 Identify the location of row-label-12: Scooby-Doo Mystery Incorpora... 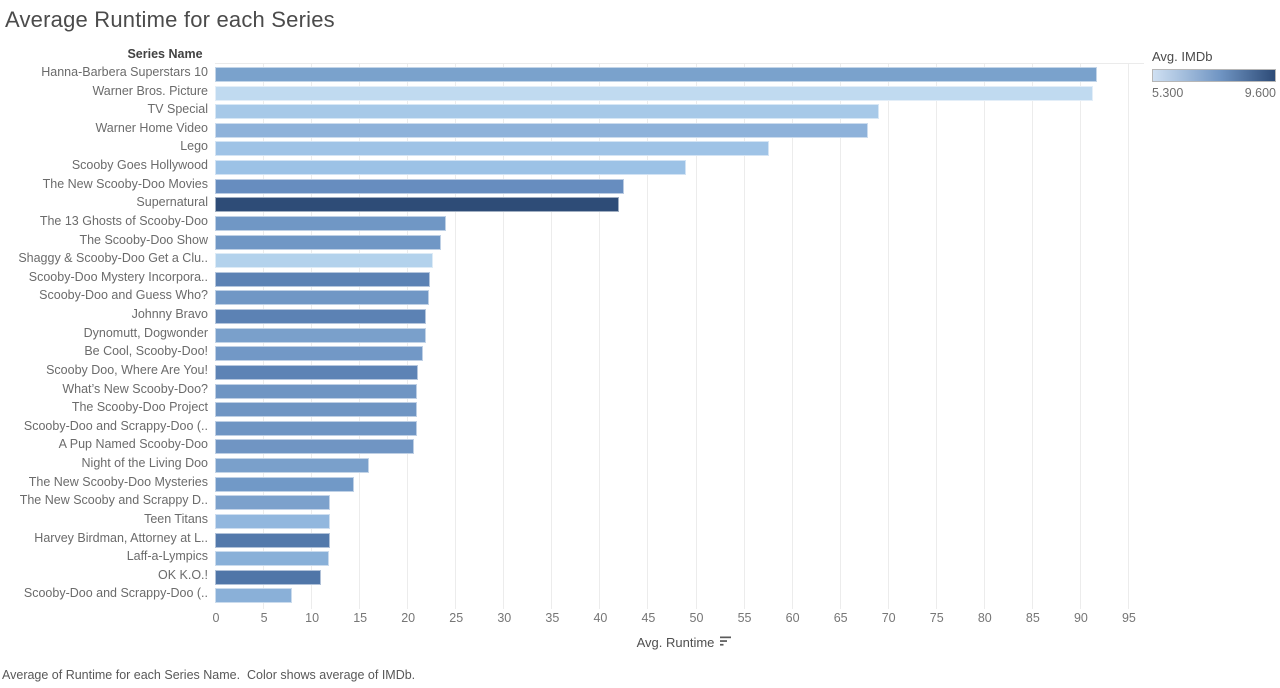
(118, 276).